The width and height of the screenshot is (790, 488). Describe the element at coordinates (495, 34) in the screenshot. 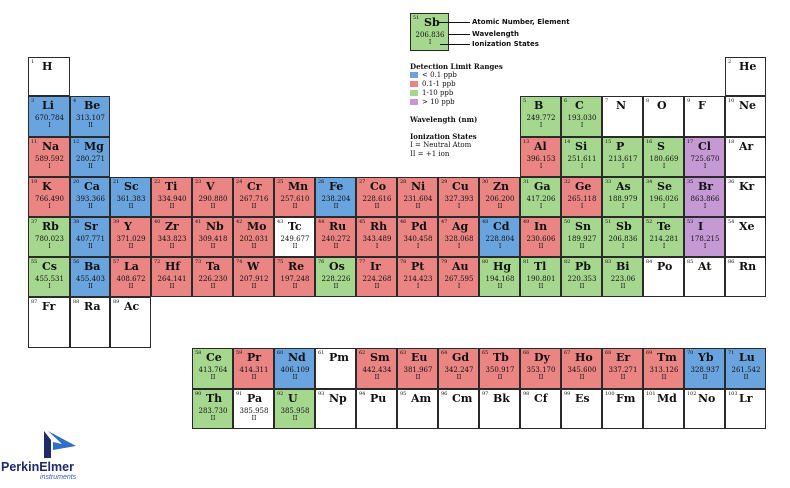

I see `key-label-wavelength: Wavelength` at that location.